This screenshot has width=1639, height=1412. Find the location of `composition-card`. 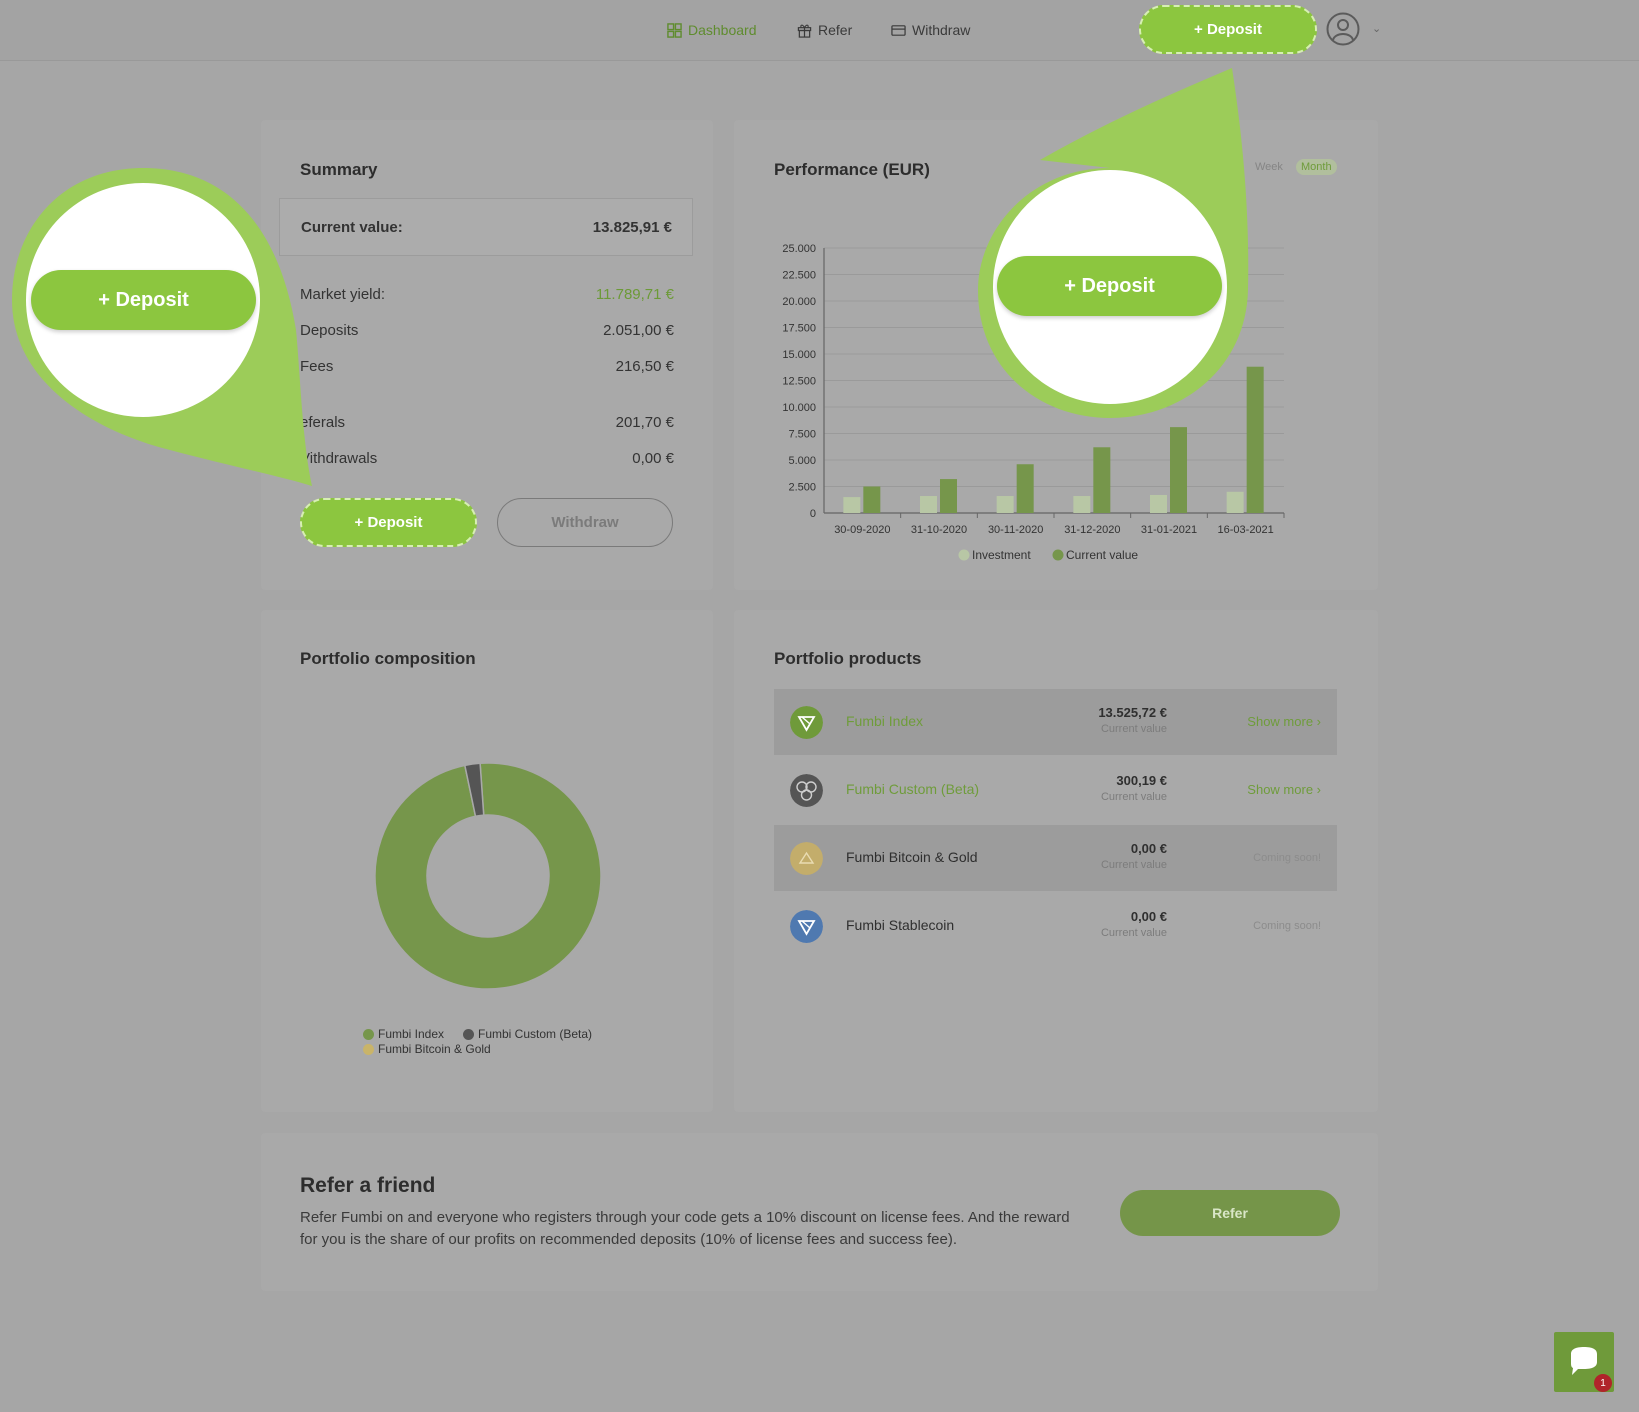

composition-card is located at coordinates (487, 861).